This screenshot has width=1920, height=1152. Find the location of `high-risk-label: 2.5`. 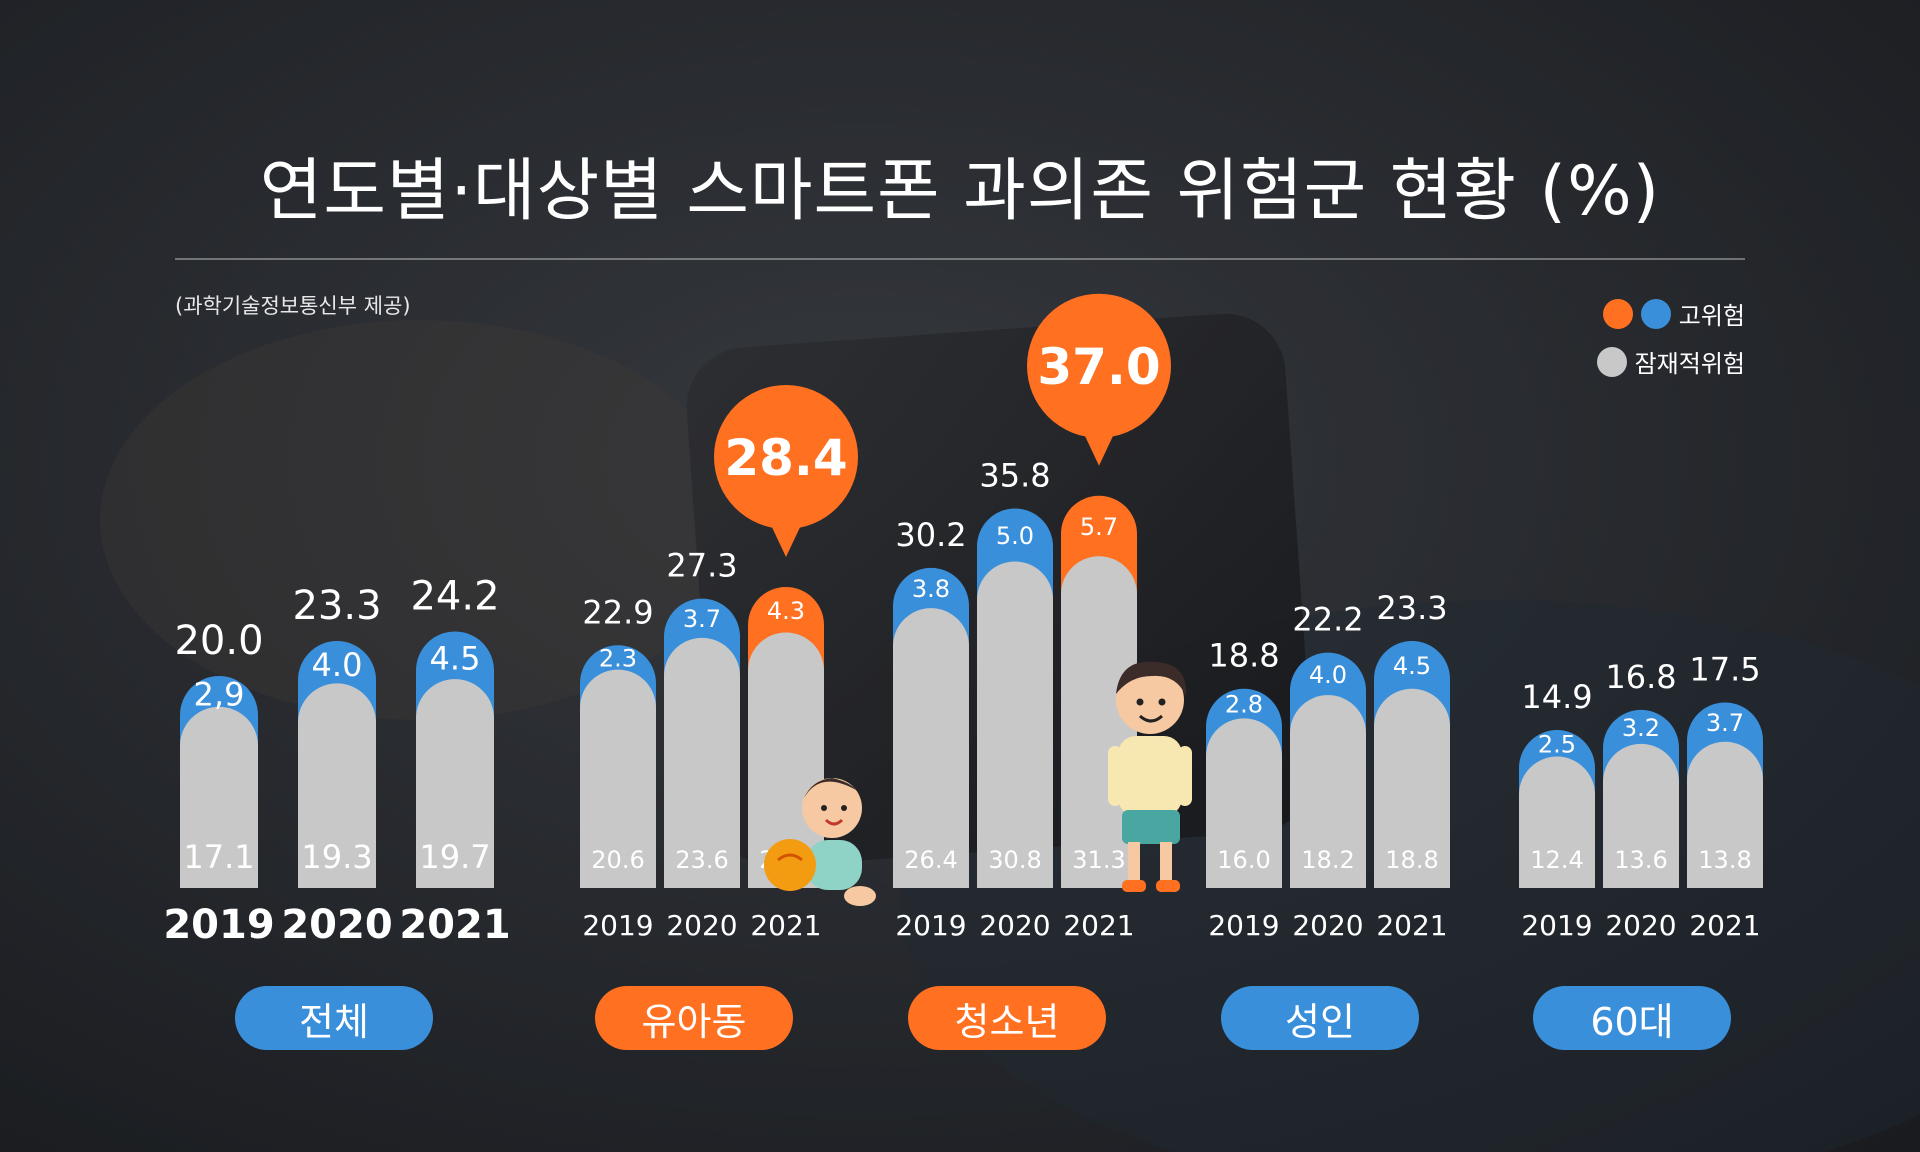

high-risk-label: 2.5 is located at coordinates (1557, 744).